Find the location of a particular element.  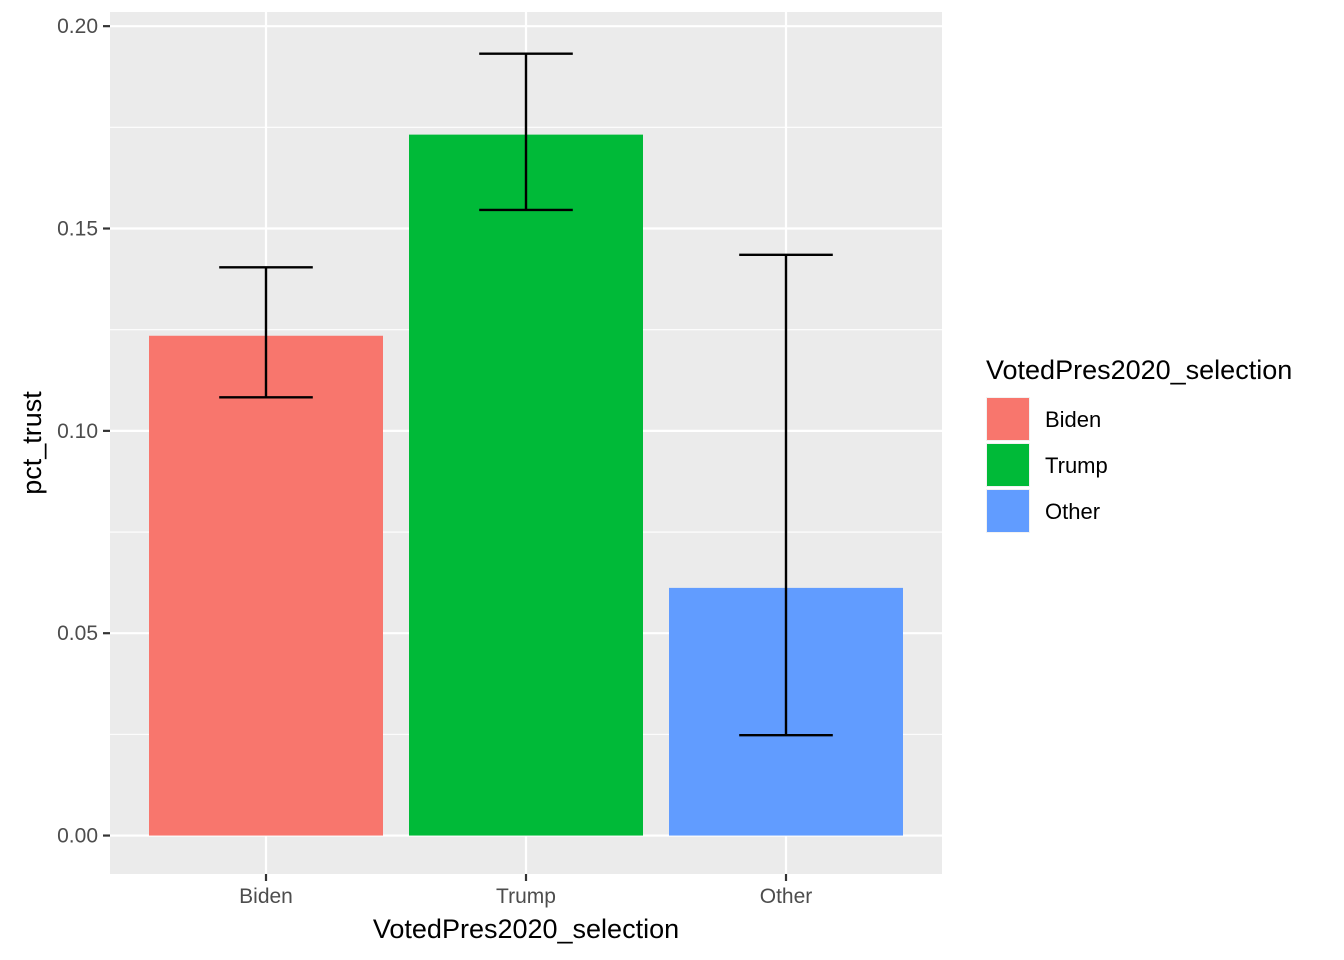

x-axis: Biden Trump Other is located at coordinates (525, 891).